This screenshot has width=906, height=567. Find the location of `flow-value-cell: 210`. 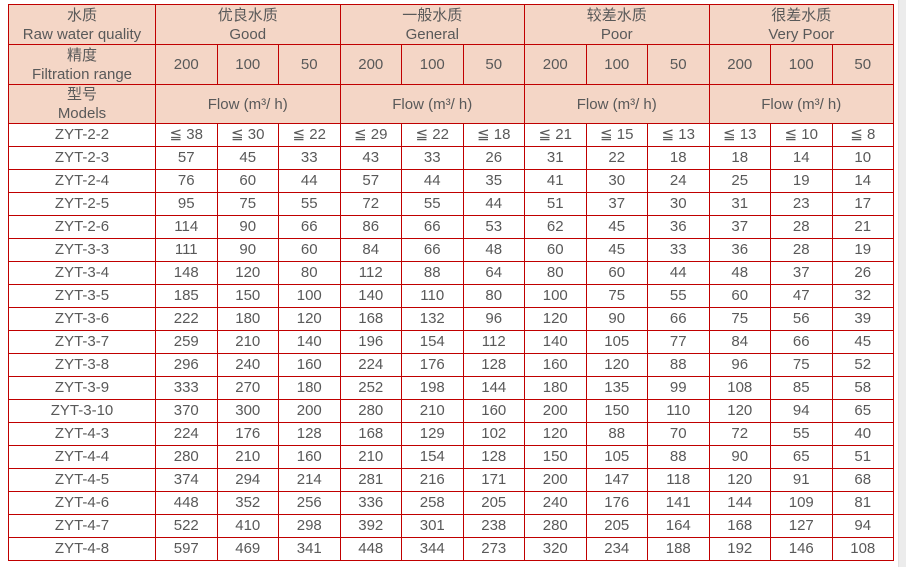

flow-value-cell: 210 is located at coordinates (247, 457).